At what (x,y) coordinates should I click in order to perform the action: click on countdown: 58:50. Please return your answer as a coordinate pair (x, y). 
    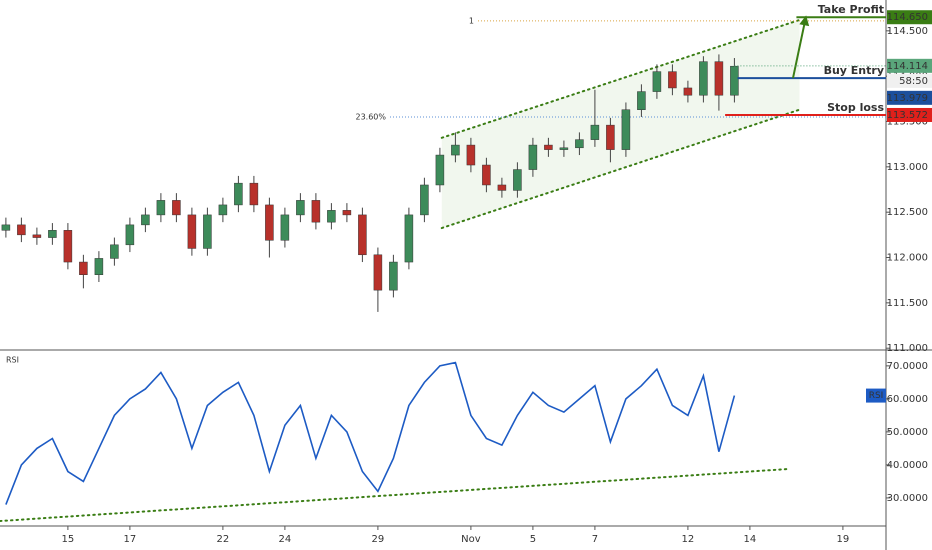
    Looking at the image, I should click on (913, 81).